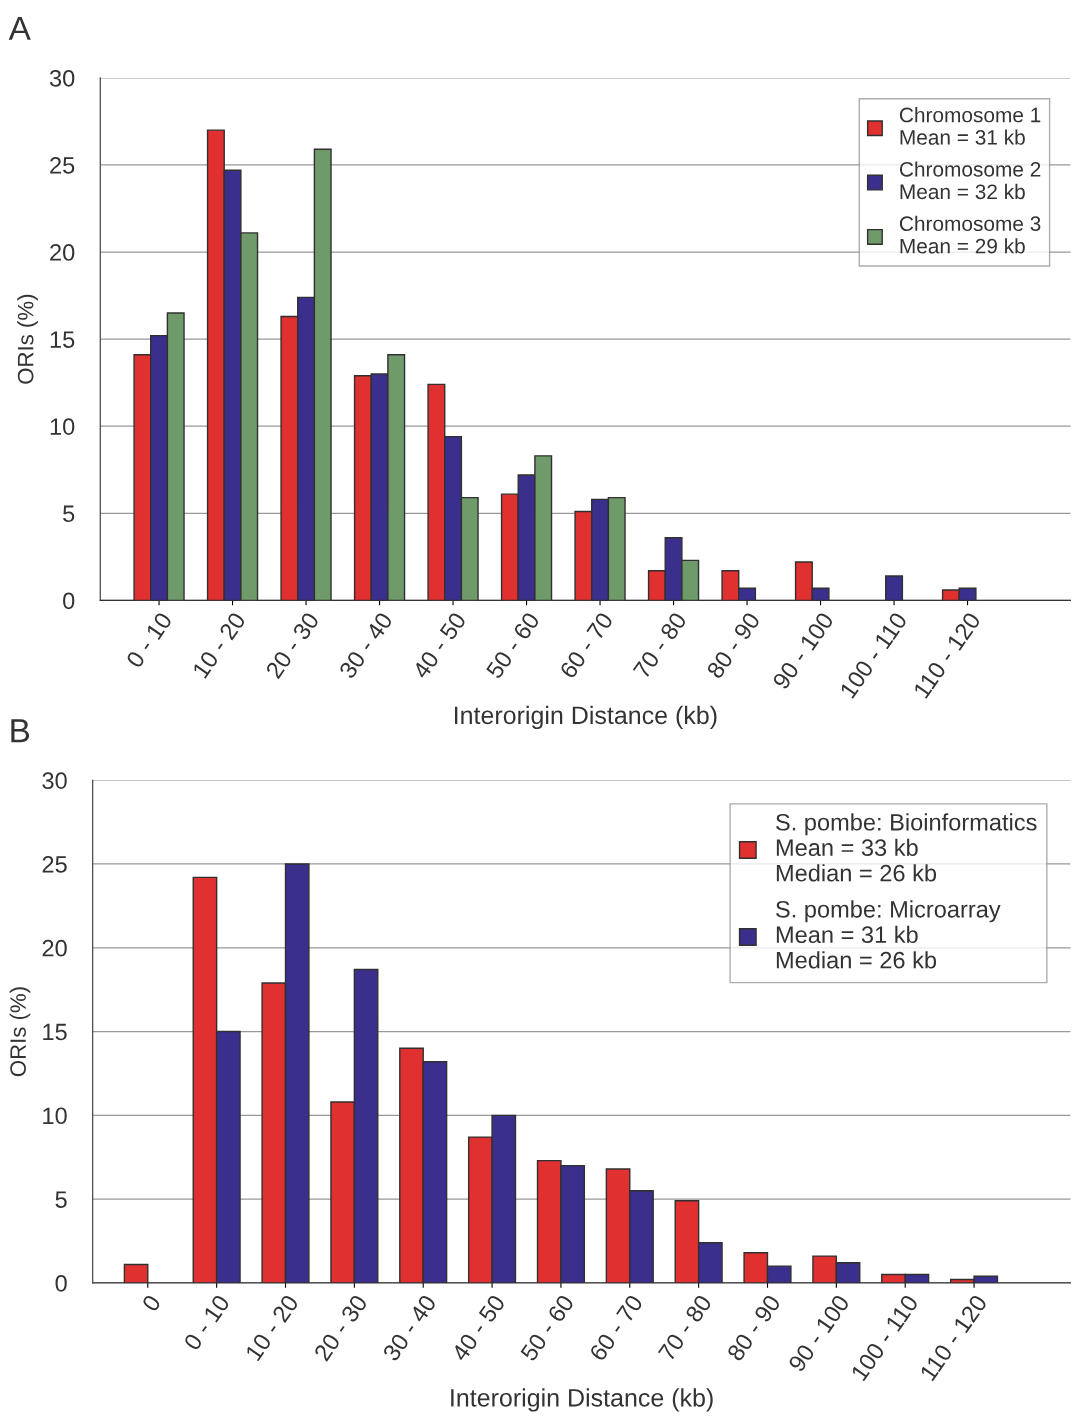  What do you see at coordinates (906, 847) in the screenshot?
I see `legend-label: S. pombe: Bioinformatics Mean = 33 kb Median = 26 kb` at bounding box center [906, 847].